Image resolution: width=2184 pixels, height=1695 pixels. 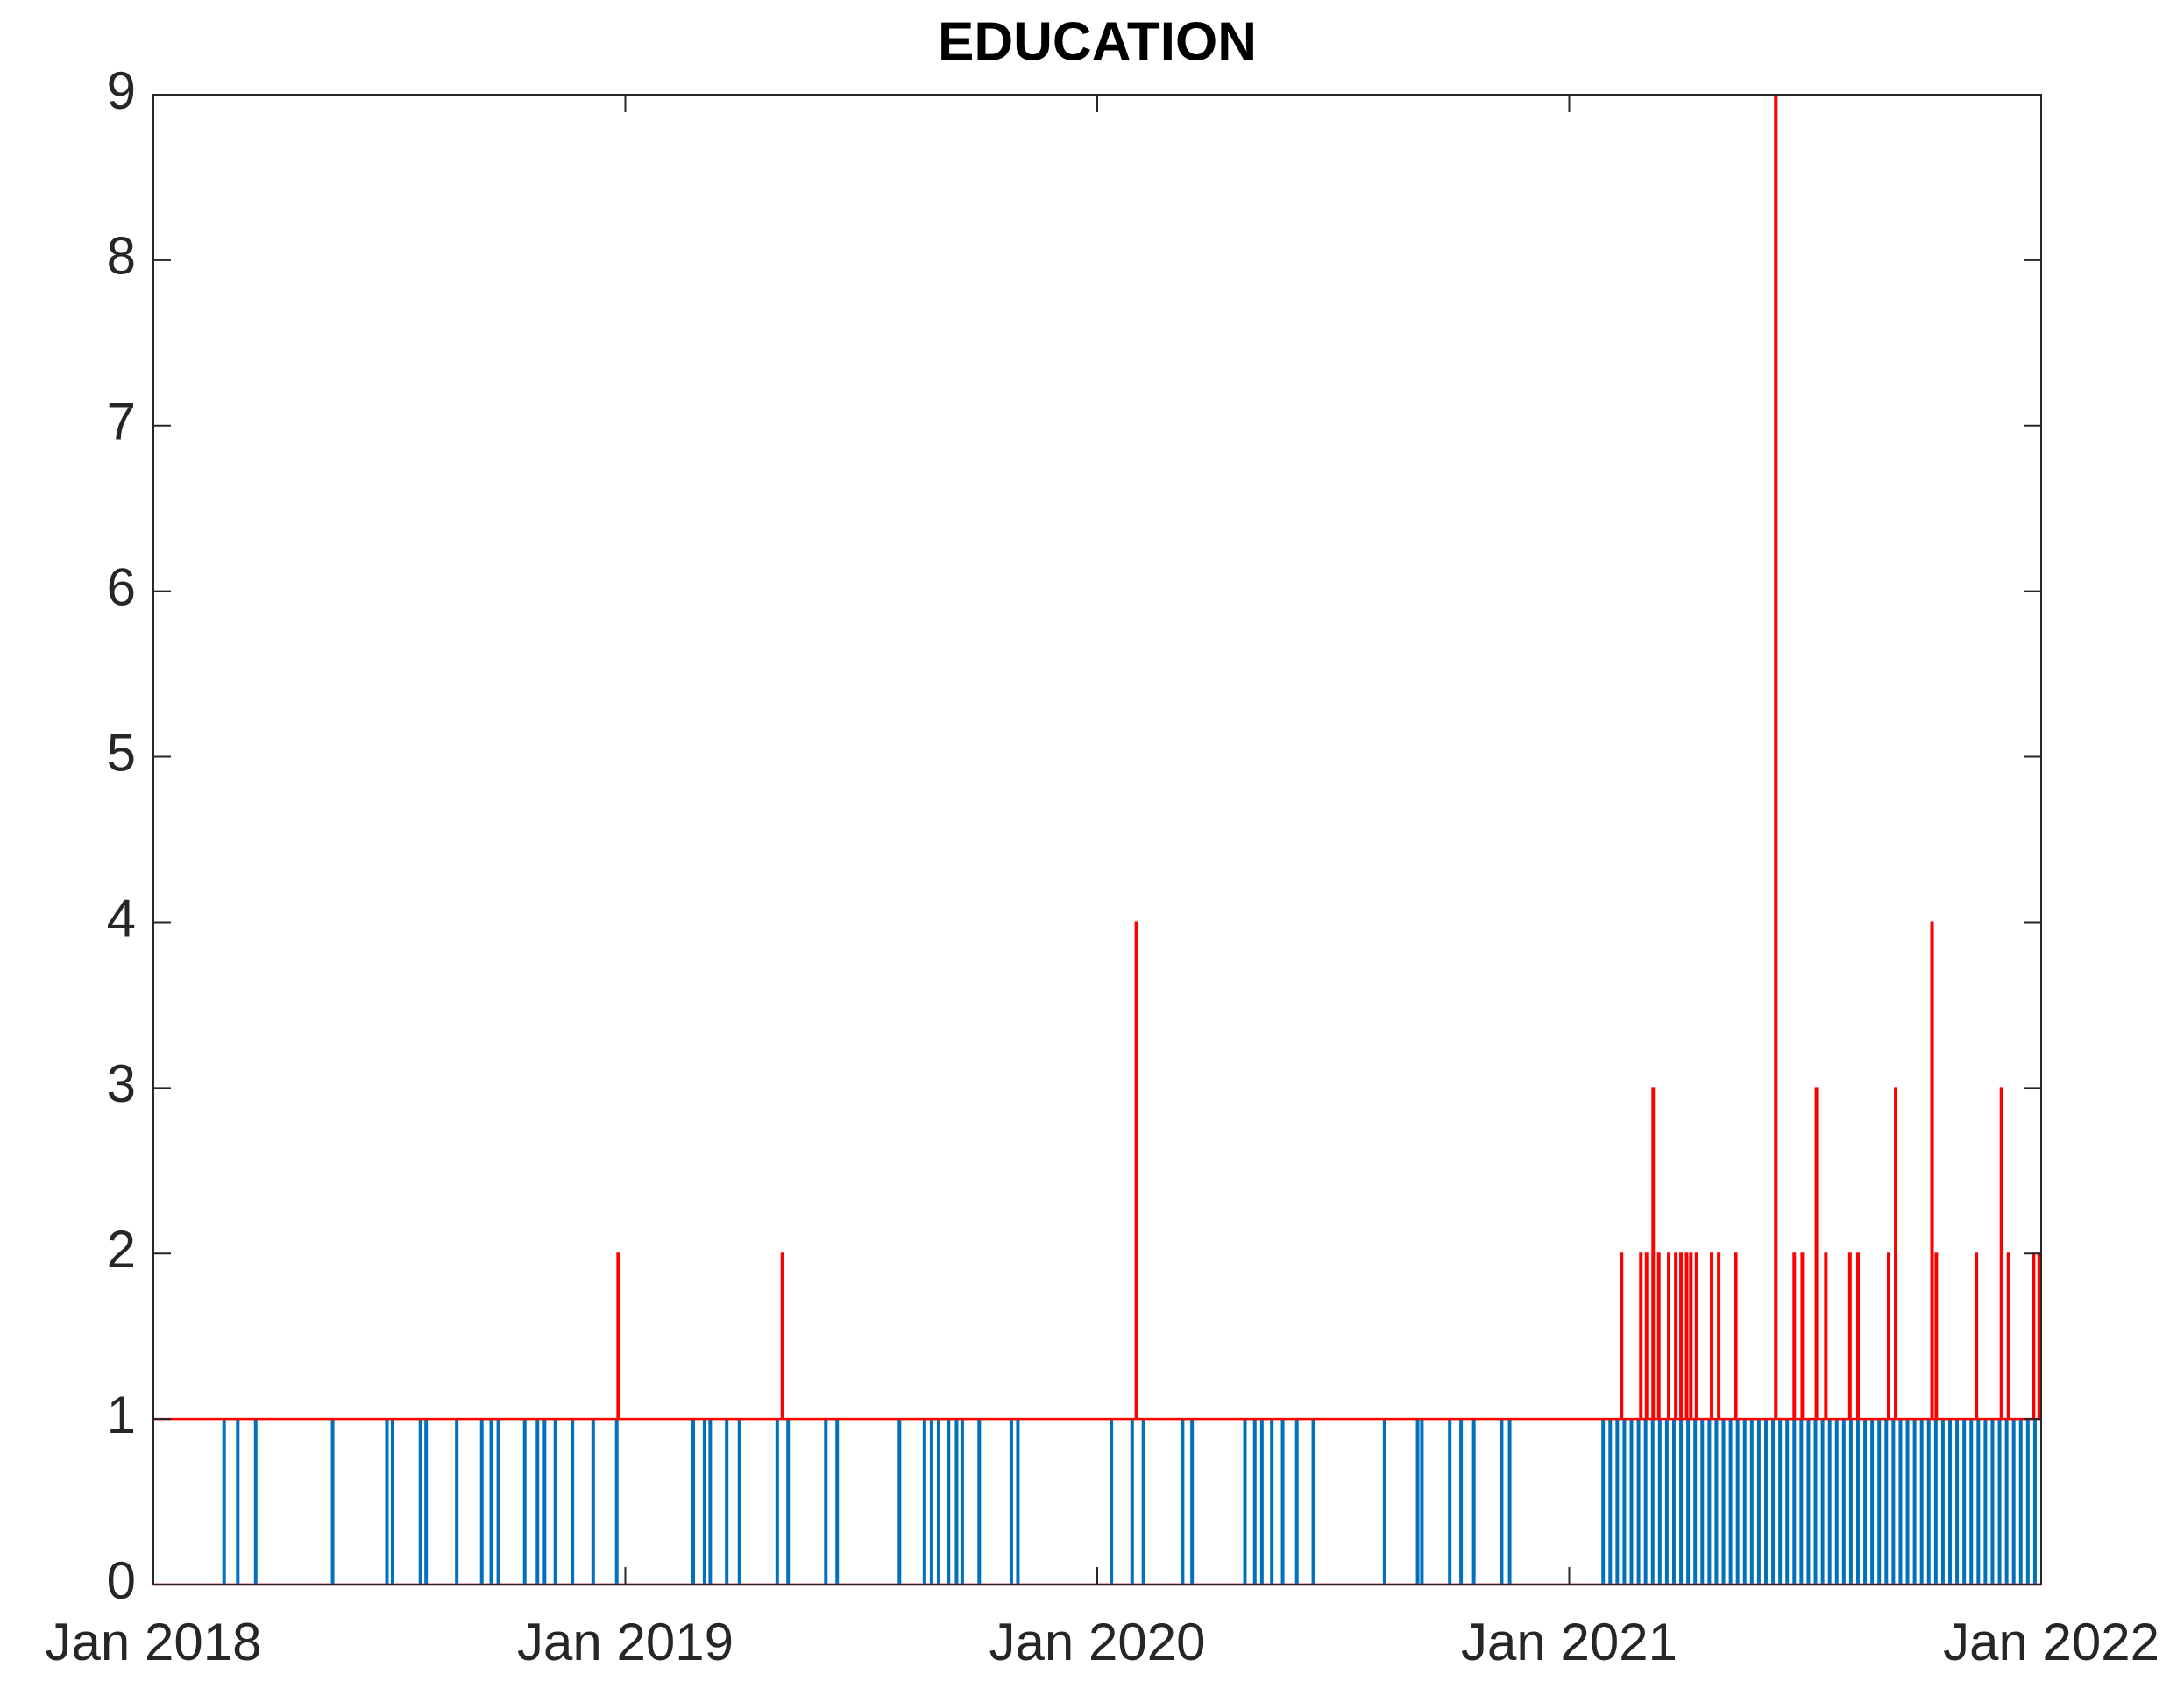 I want to click on x-tick-label: Jan 2020, so click(x=1097, y=1642).